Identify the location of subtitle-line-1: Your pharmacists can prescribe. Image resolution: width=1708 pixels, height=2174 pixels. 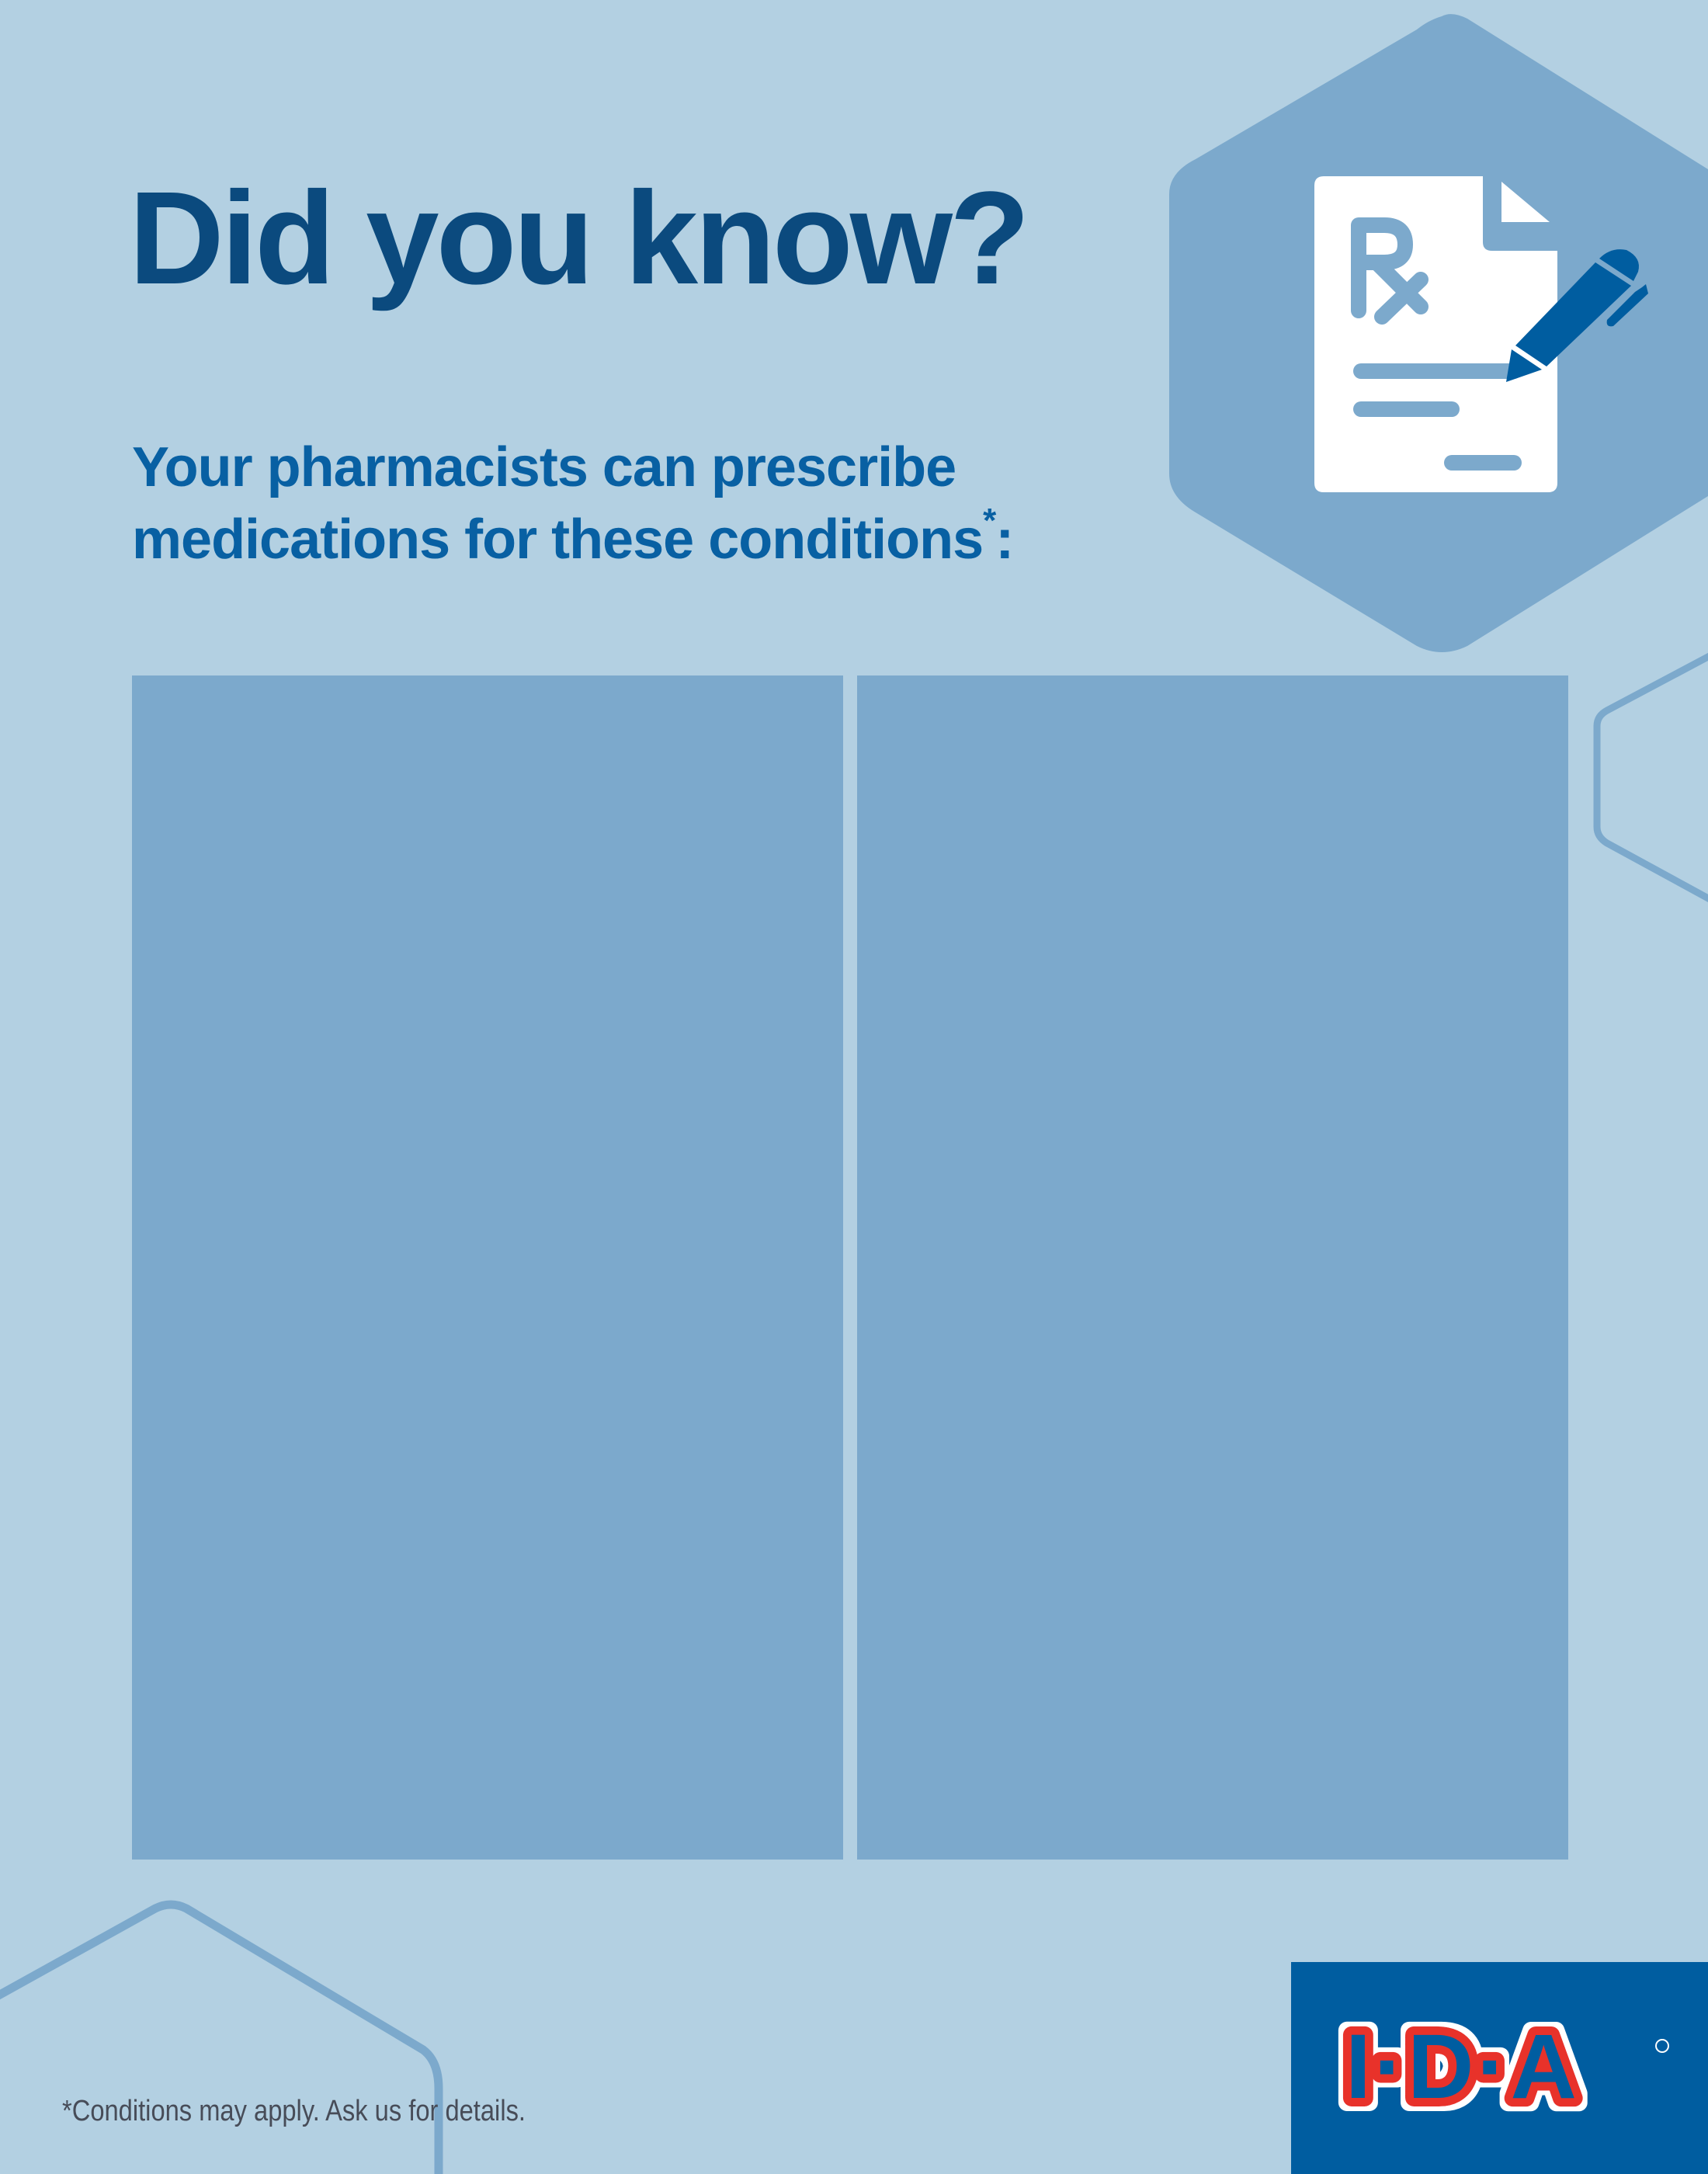
(544, 467).